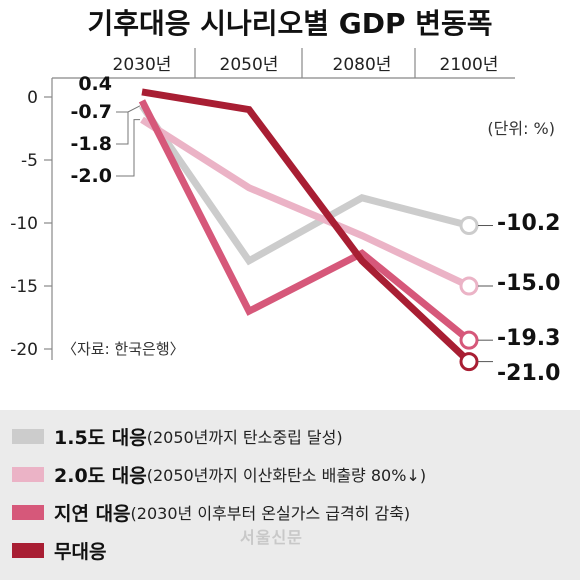 The width and height of the screenshot is (580, 584). Describe the element at coordinates (142, 65) in the screenshot. I see `x-tick-label: 2030년` at that location.